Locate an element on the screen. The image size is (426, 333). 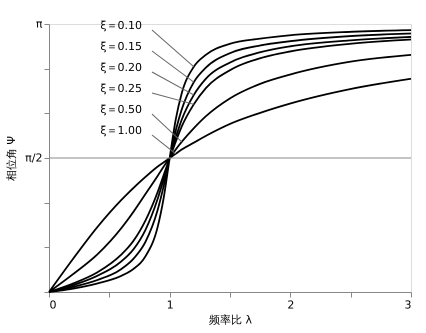
annotation: ξ＝1.00 is located at coordinates (121, 130).